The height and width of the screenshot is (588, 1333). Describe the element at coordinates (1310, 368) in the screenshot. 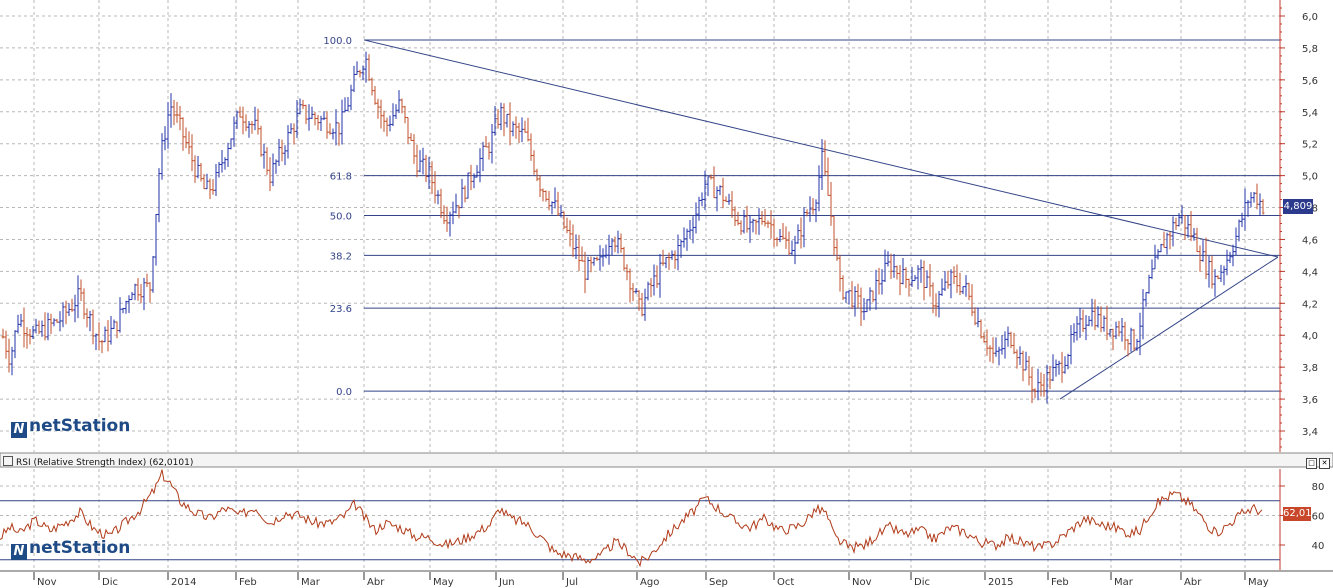

I see `price-axis-tick-label: 3,8` at that location.